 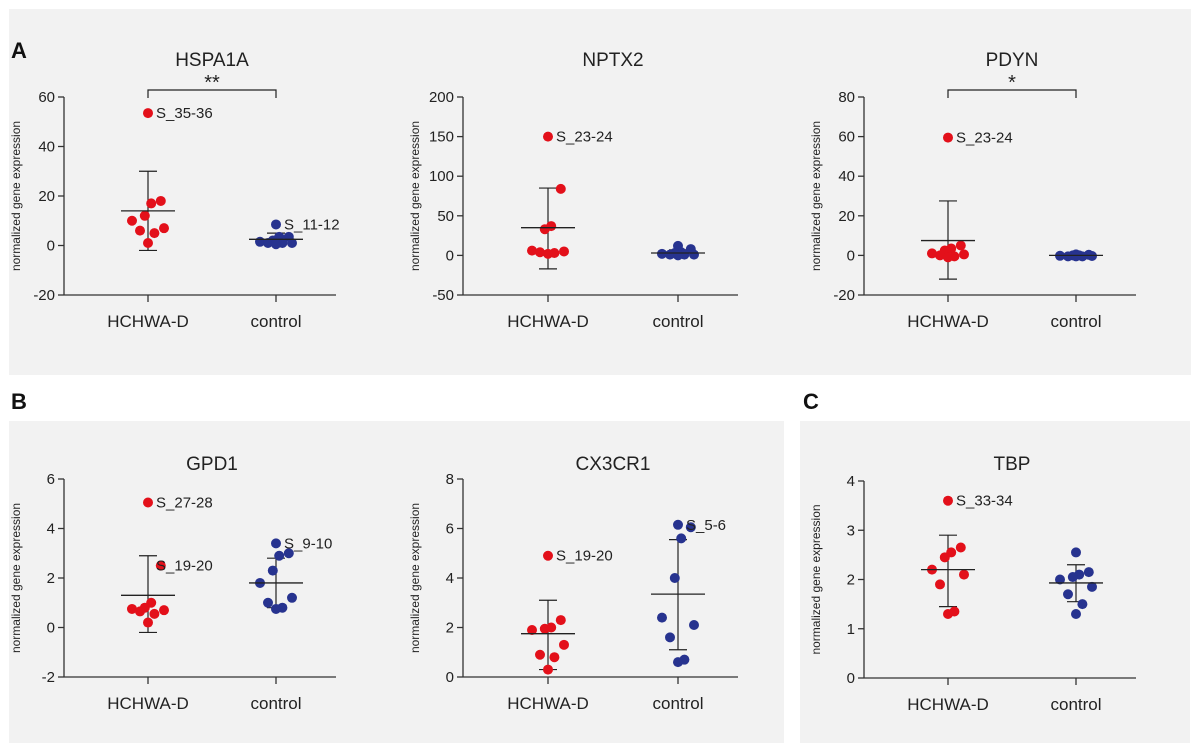 What do you see at coordinates (19, 50) in the screenshot?
I see `panel-label-a: A` at bounding box center [19, 50].